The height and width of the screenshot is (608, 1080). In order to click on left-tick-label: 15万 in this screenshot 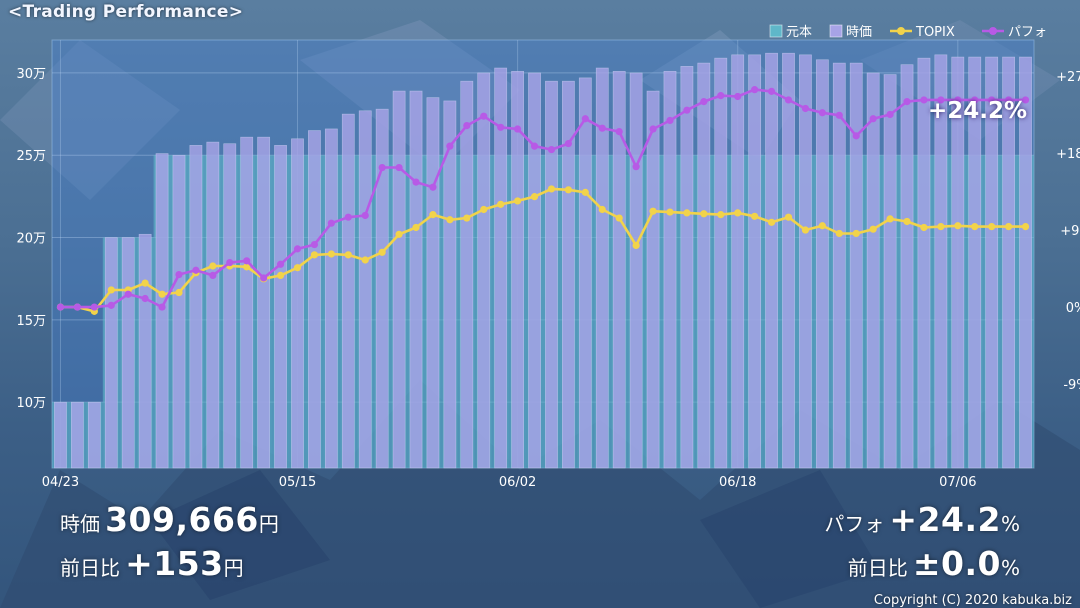, I will do `click(31, 321)`.